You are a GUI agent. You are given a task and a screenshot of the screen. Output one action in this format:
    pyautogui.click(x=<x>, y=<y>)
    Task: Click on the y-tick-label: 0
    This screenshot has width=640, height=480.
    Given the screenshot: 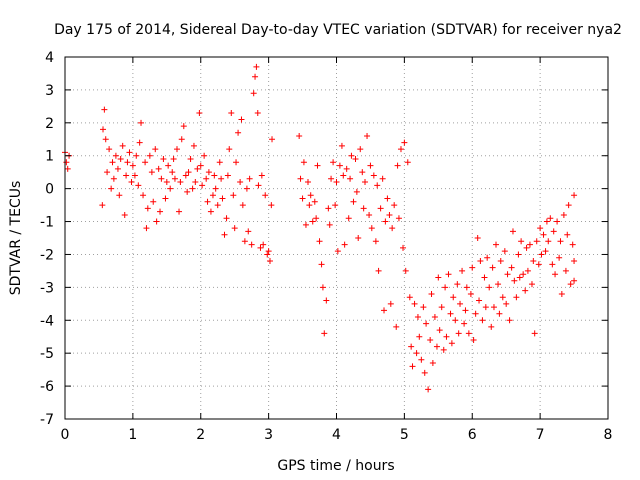 What is the action you would take?
    pyautogui.click(x=49, y=190)
    